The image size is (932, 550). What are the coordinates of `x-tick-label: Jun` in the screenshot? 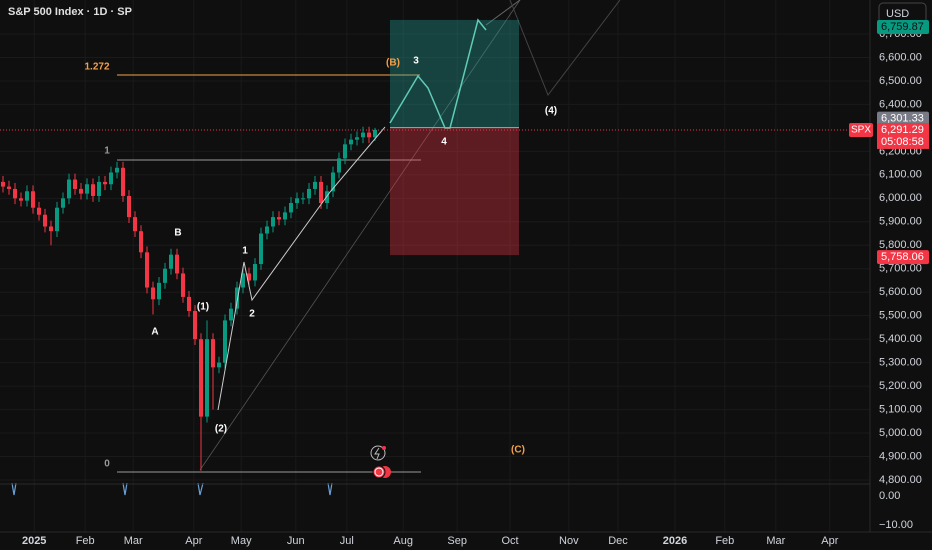 It's located at (296, 541).